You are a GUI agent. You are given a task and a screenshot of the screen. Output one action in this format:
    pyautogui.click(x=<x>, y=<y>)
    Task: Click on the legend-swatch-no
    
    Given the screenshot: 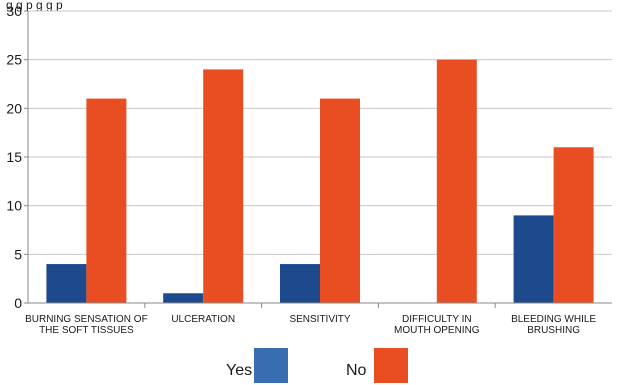 What is the action you would take?
    pyautogui.click(x=391, y=365)
    